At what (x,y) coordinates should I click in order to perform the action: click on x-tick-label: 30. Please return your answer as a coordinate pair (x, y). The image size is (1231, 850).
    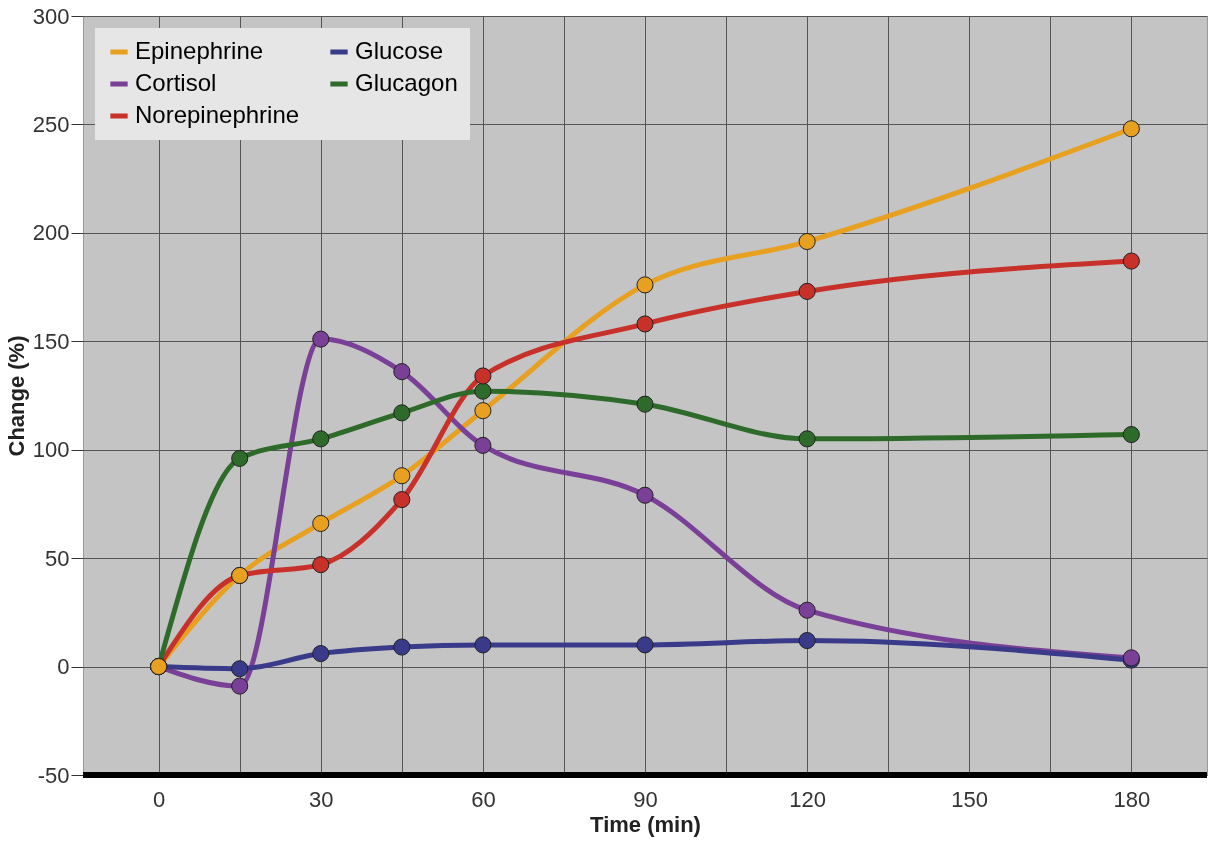
    Looking at the image, I should click on (321, 799).